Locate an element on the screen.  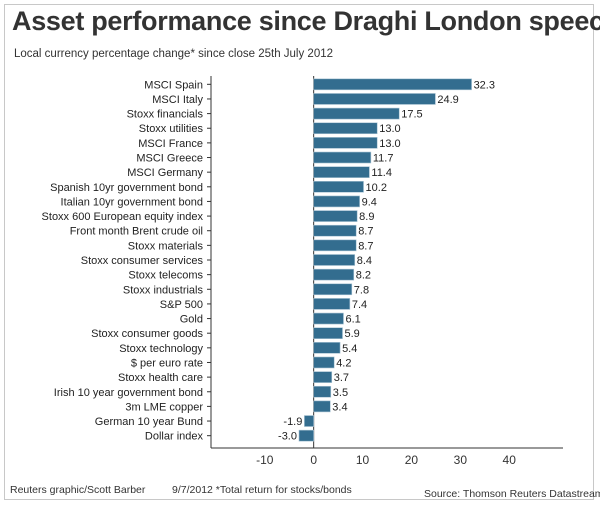
category-label: $ per euro rate is located at coordinates (167, 363).